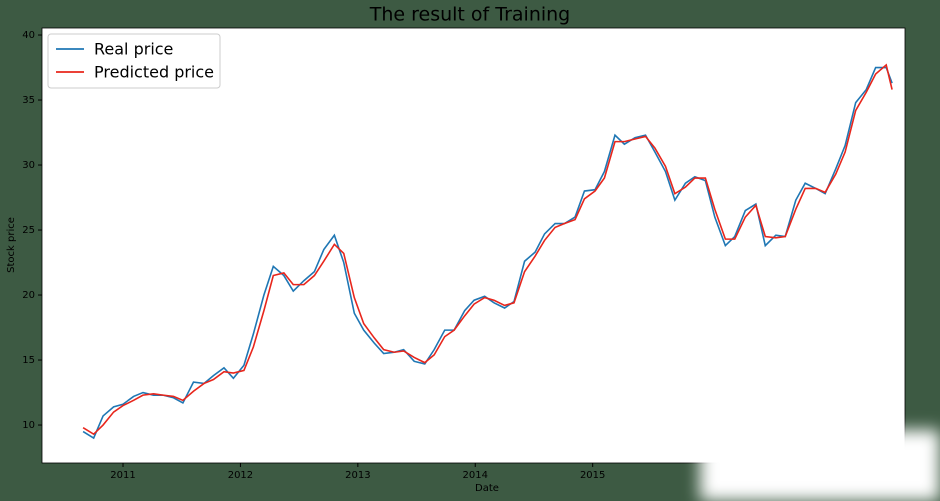  What do you see at coordinates (28, 100) in the screenshot?
I see `y-tick-label: 35` at bounding box center [28, 100].